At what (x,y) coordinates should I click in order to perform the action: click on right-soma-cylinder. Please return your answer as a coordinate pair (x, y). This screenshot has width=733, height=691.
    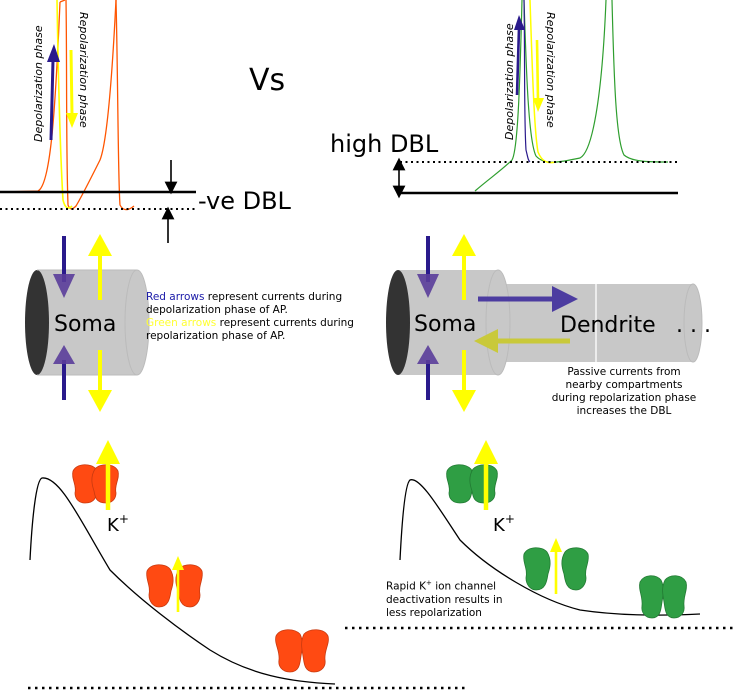
    Looking at the image, I should click on (448, 322).